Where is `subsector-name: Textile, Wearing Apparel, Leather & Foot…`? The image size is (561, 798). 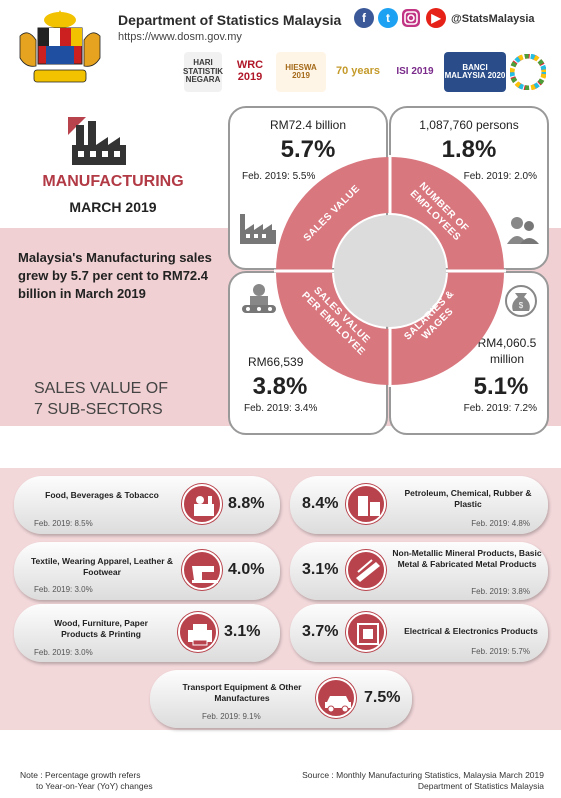
subsector-name: Textile, Wearing Apparel, Leather & Foot… is located at coordinates (102, 566).